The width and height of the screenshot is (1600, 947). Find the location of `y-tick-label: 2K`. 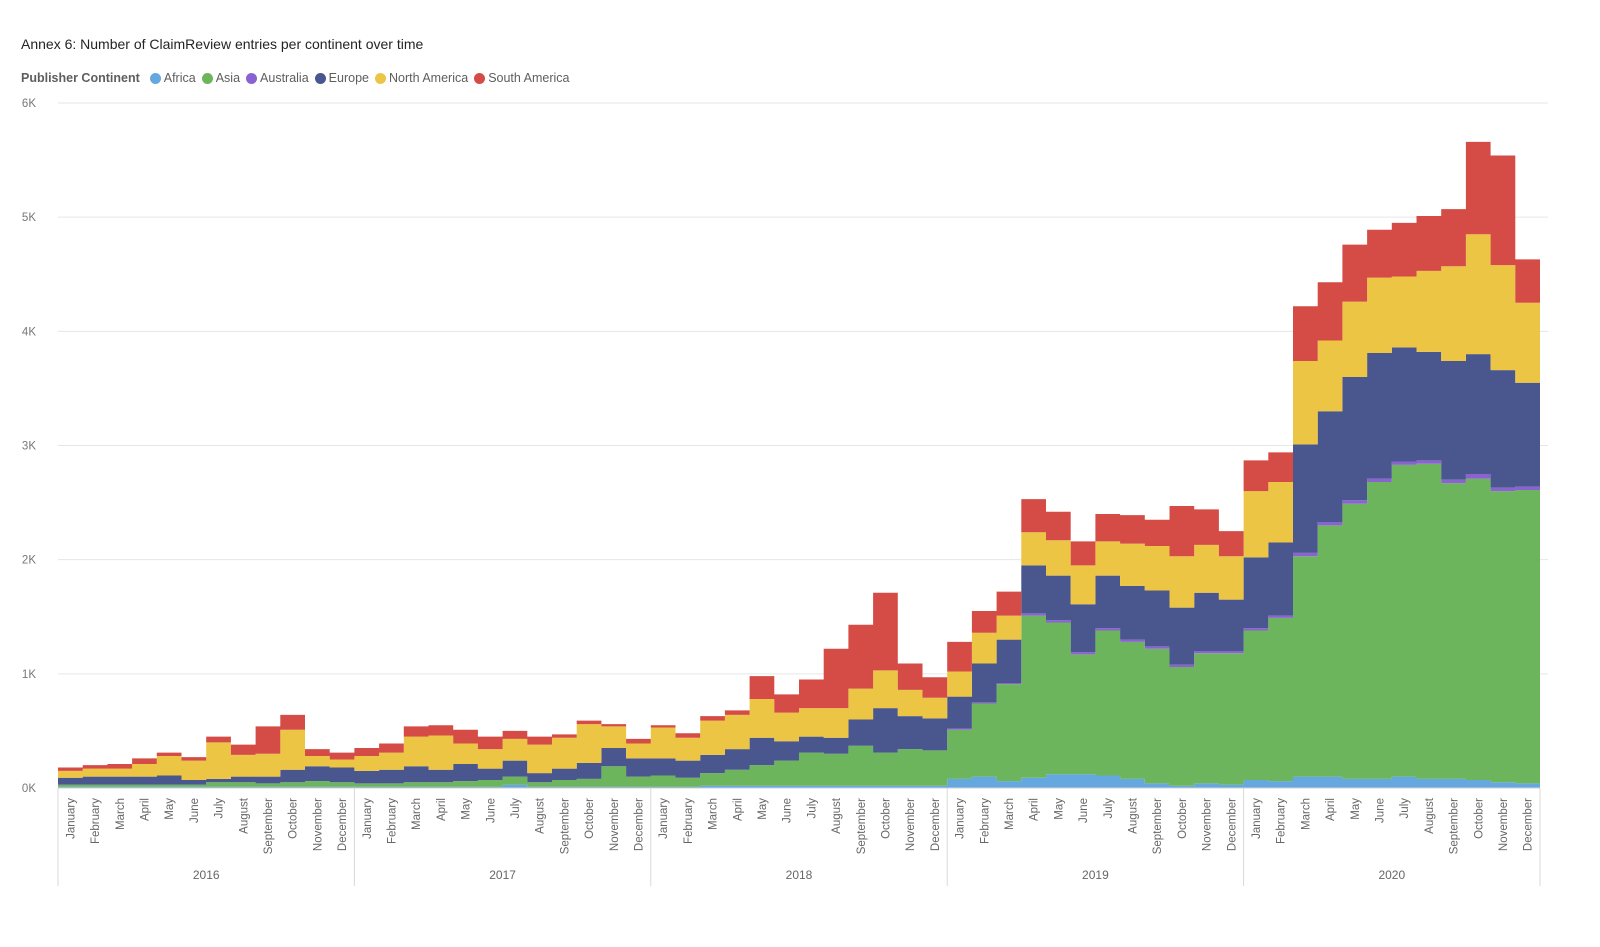

y-tick-label: 2K is located at coordinates (29, 561).